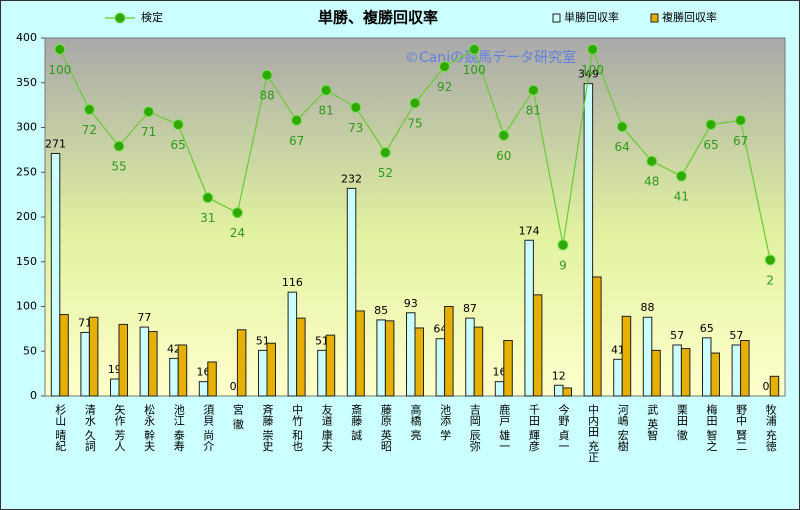 Image resolution: width=800 pixels, height=510 pixels. What do you see at coordinates (351, 178) in the screenshot?
I see `data-label: 232` at bounding box center [351, 178].